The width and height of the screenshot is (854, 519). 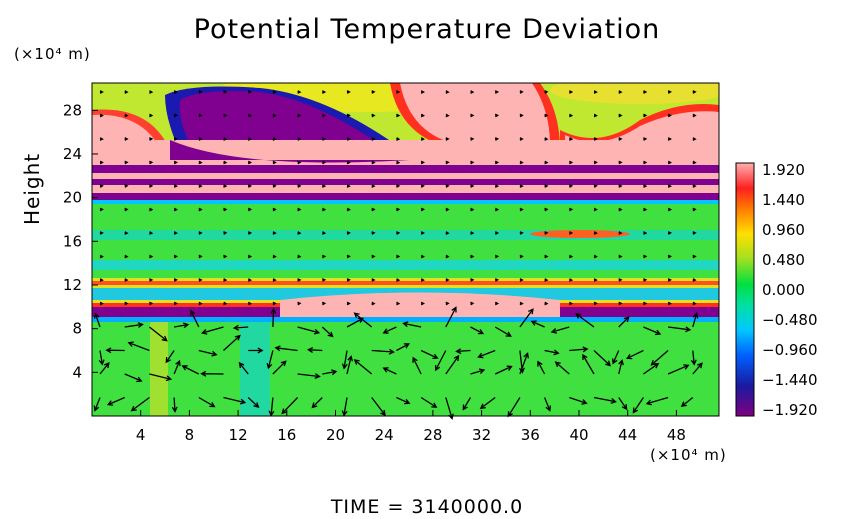 I want to click on y-tick-label: 8, so click(x=77, y=329).